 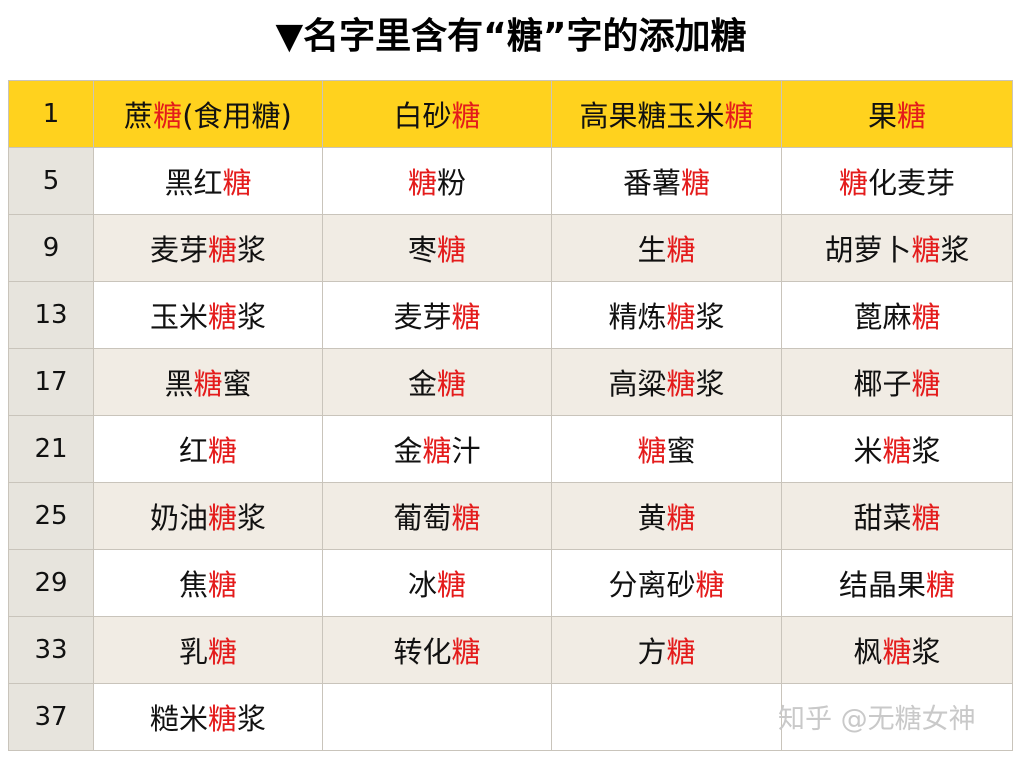 I want to click on sugar-name-cell: 糖蜜, so click(x=666, y=449).